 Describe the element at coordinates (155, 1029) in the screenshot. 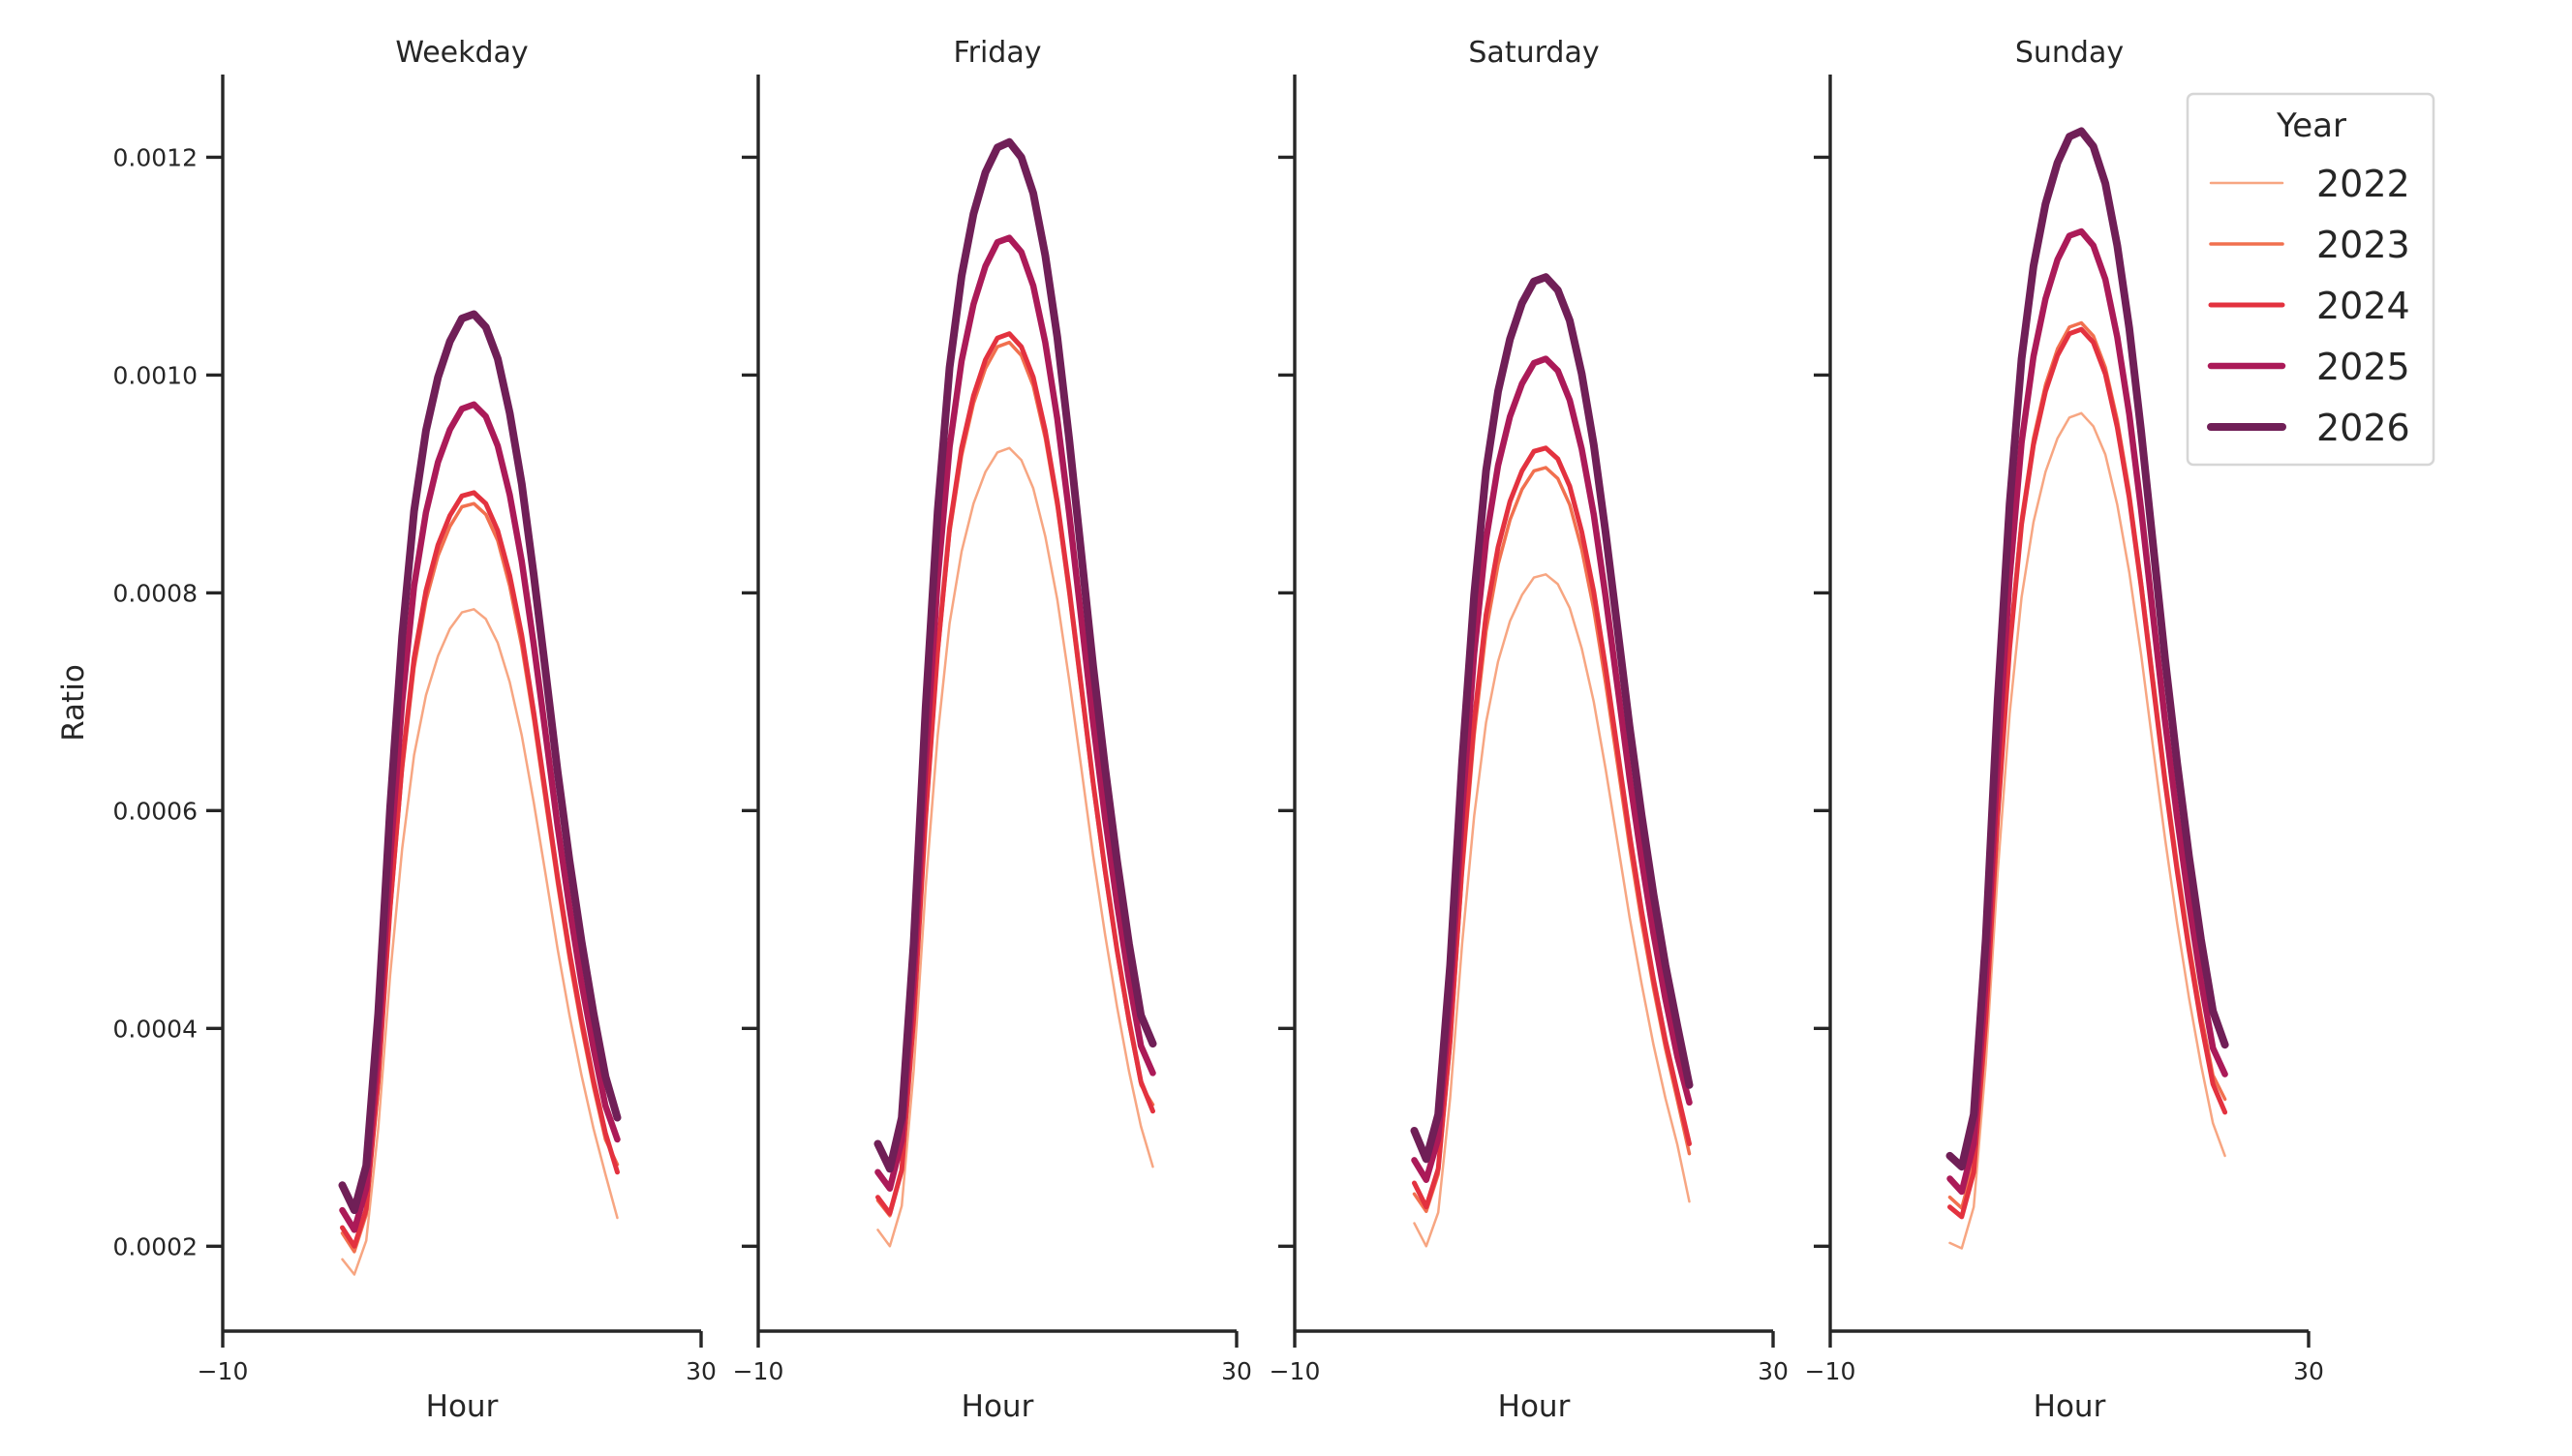

I see `y-tick-label: 0.0004` at that location.